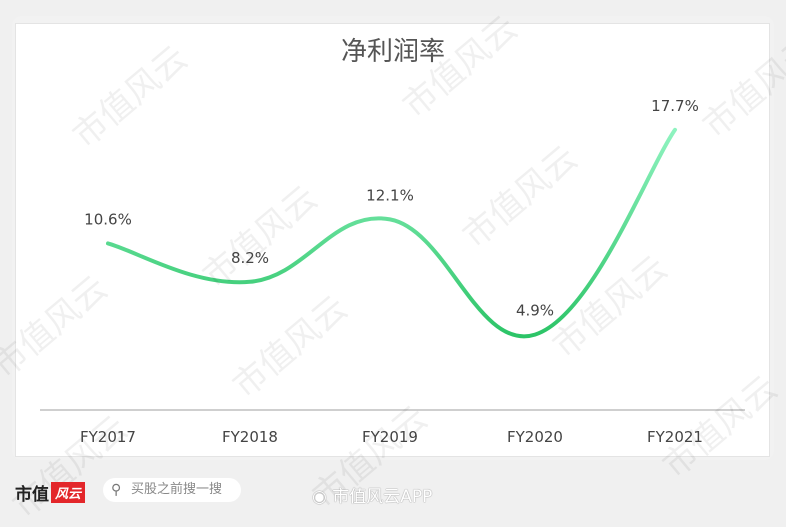 Image resolution: width=786 pixels, height=527 pixels. What do you see at coordinates (393, 52) in the screenshot?
I see `chart-title: 净利润率` at bounding box center [393, 52].